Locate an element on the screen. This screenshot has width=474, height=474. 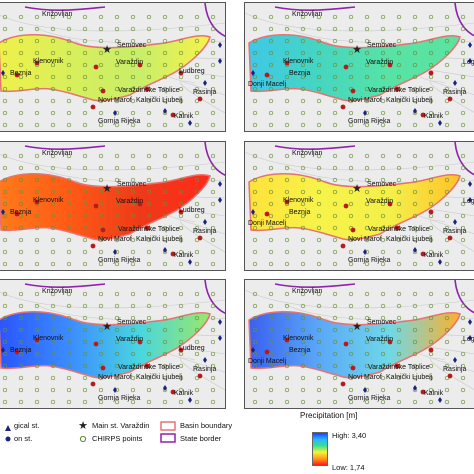
legend-chirps-icon is located at coordinates (83, 439).